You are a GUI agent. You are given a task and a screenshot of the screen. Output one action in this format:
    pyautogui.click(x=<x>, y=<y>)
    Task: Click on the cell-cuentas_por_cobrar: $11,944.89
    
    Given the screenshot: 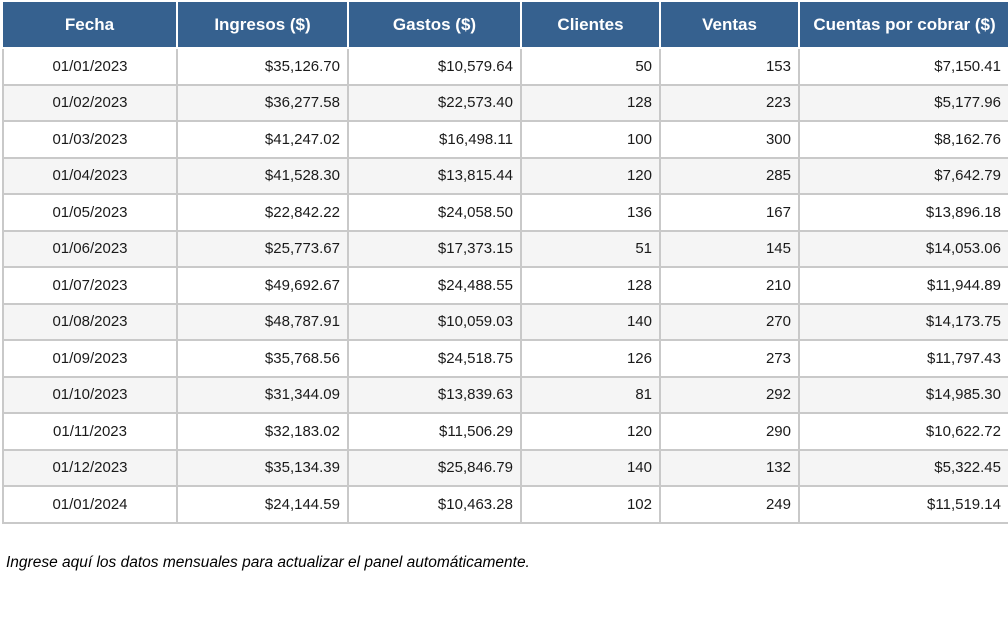 What is the action you would take?
    pyautogui.click(x=903, y=285)
    